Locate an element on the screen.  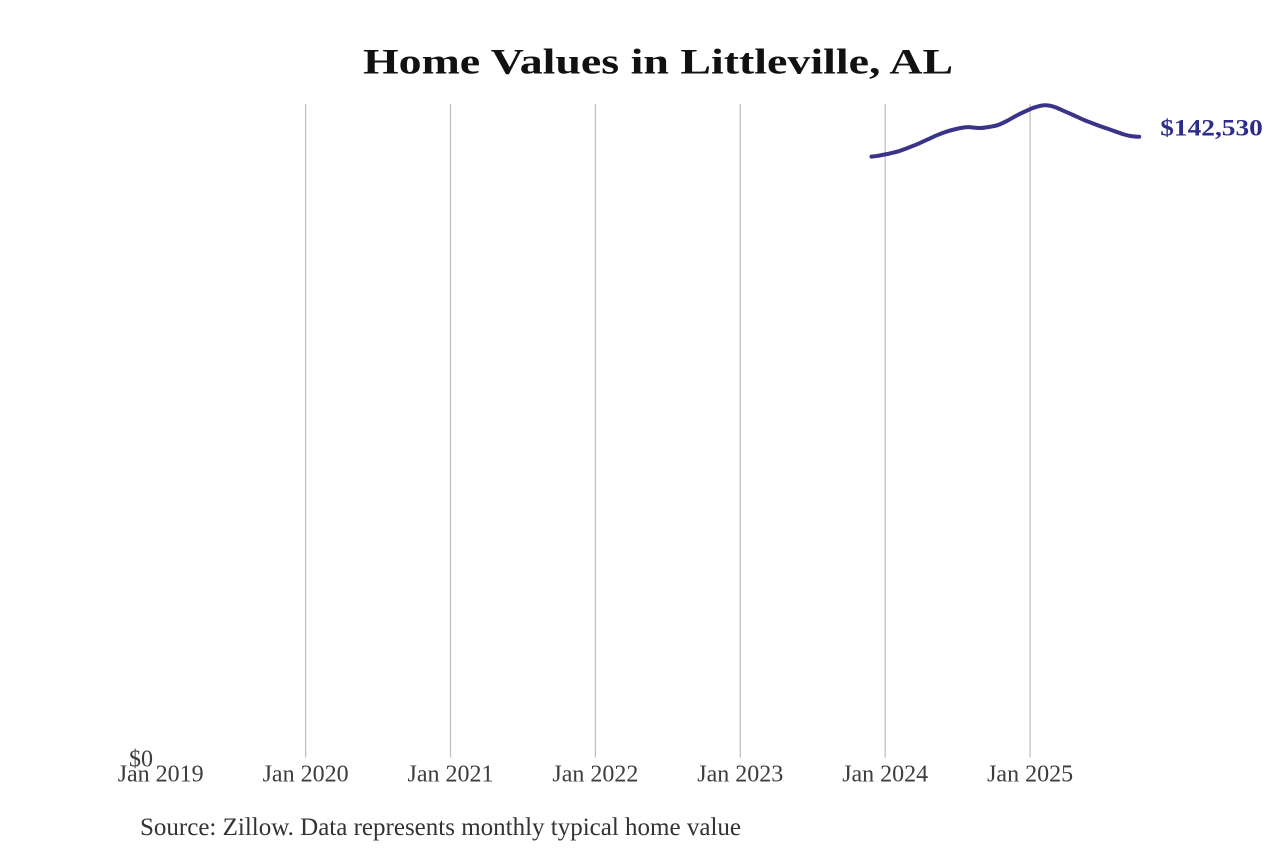
svg-text: Jan 2022 is located at coordinates (595, 775).